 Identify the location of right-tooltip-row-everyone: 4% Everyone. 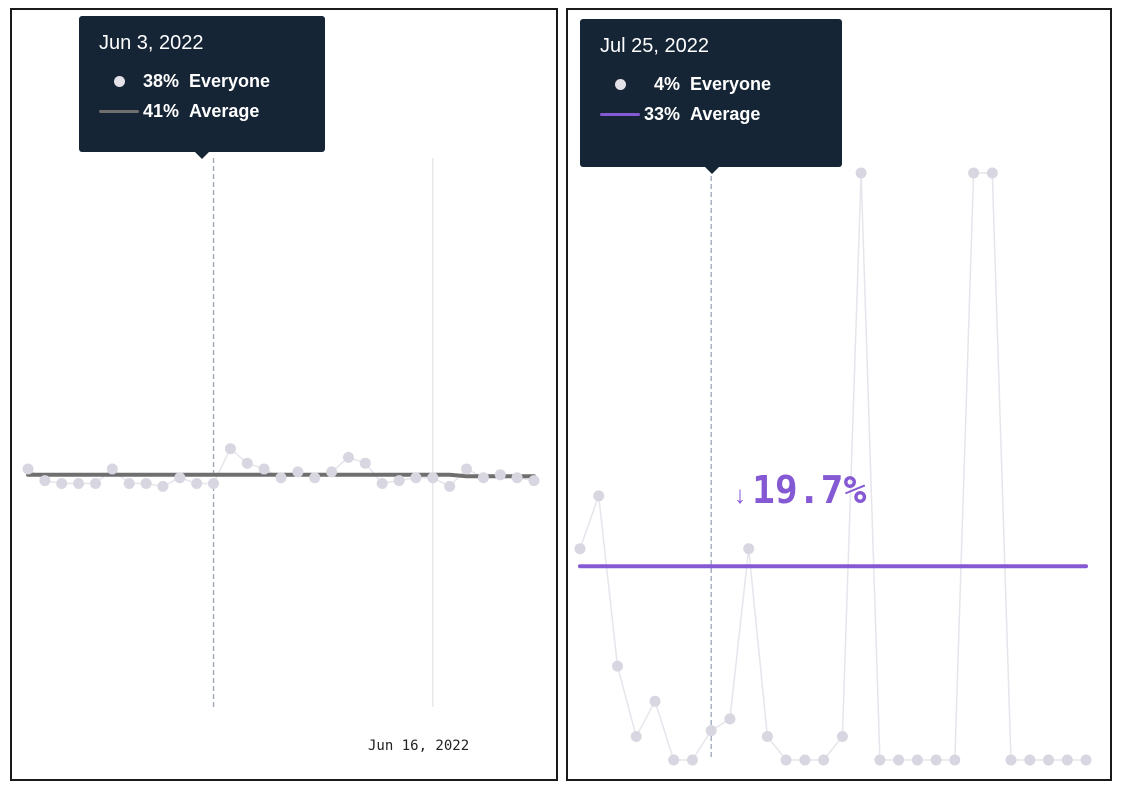
(711, 84).